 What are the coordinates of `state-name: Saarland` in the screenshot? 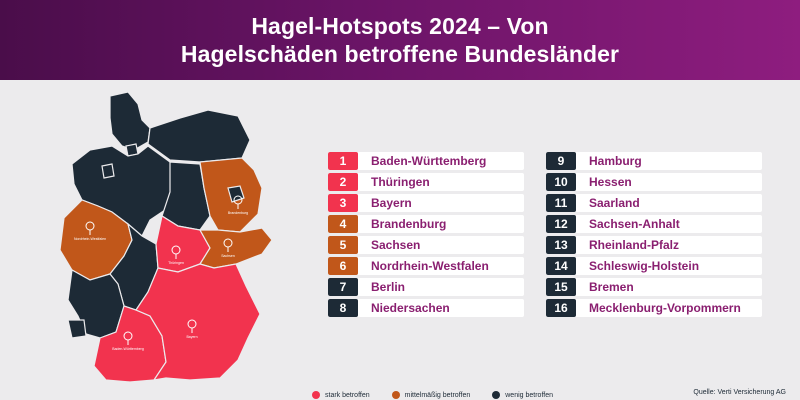 It's located at (614, 203).